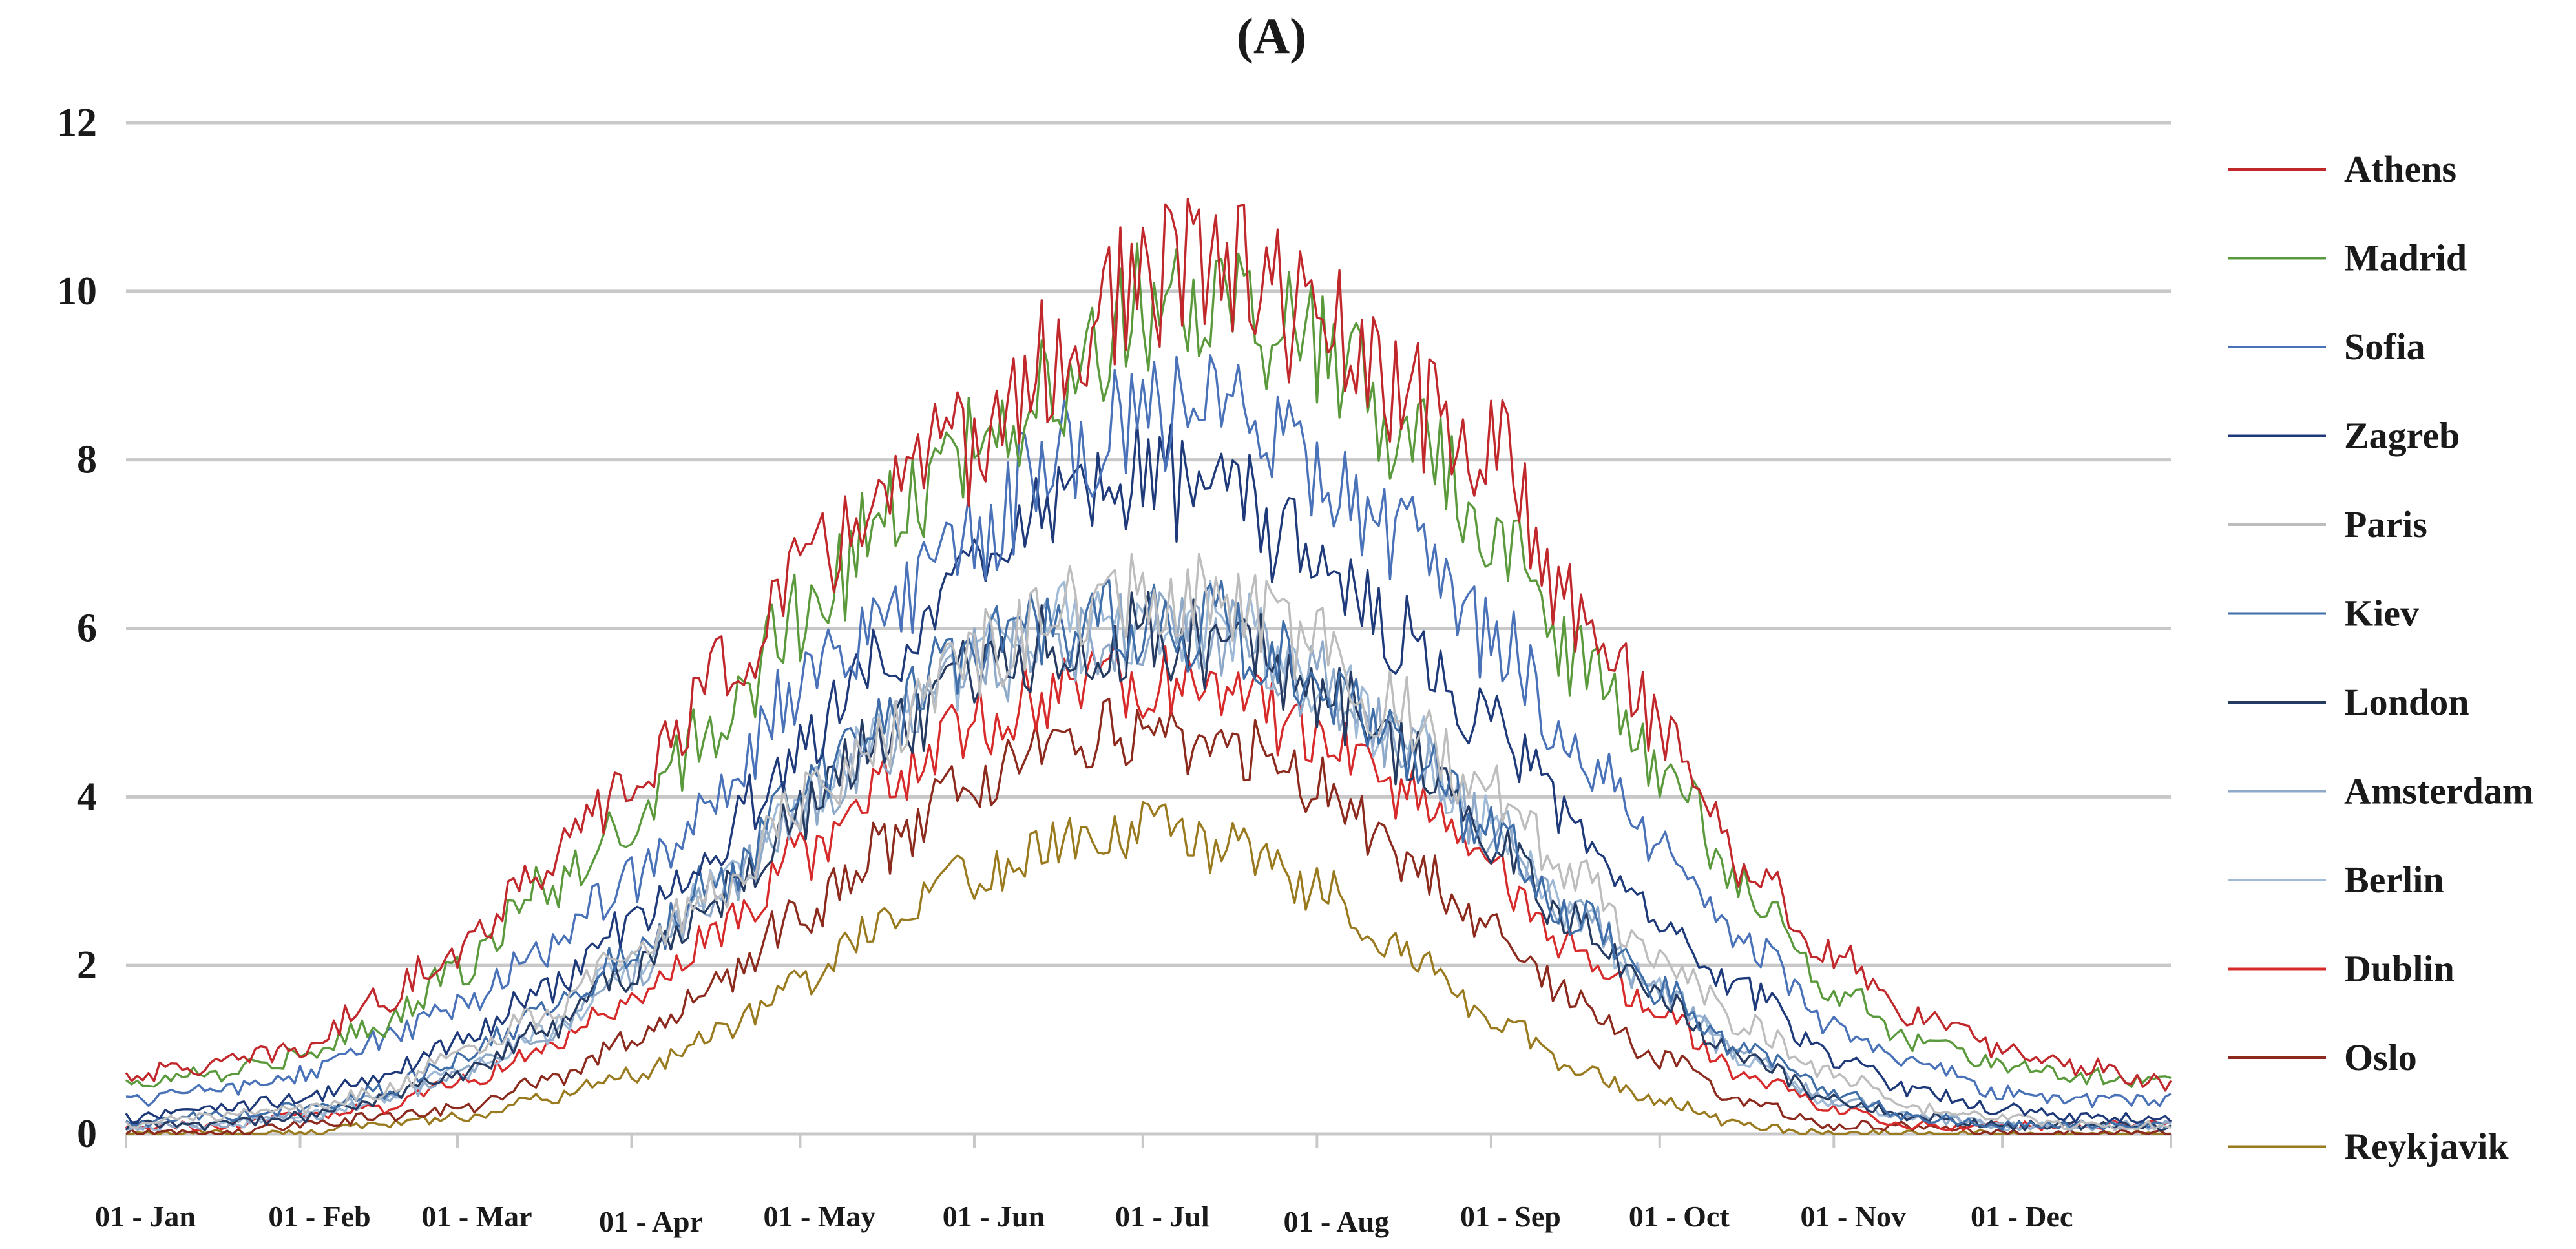  Describe the element at coordinates (145, 1216) in the screenshot. I see `x-tick-label: 01 - Jan` at that location.